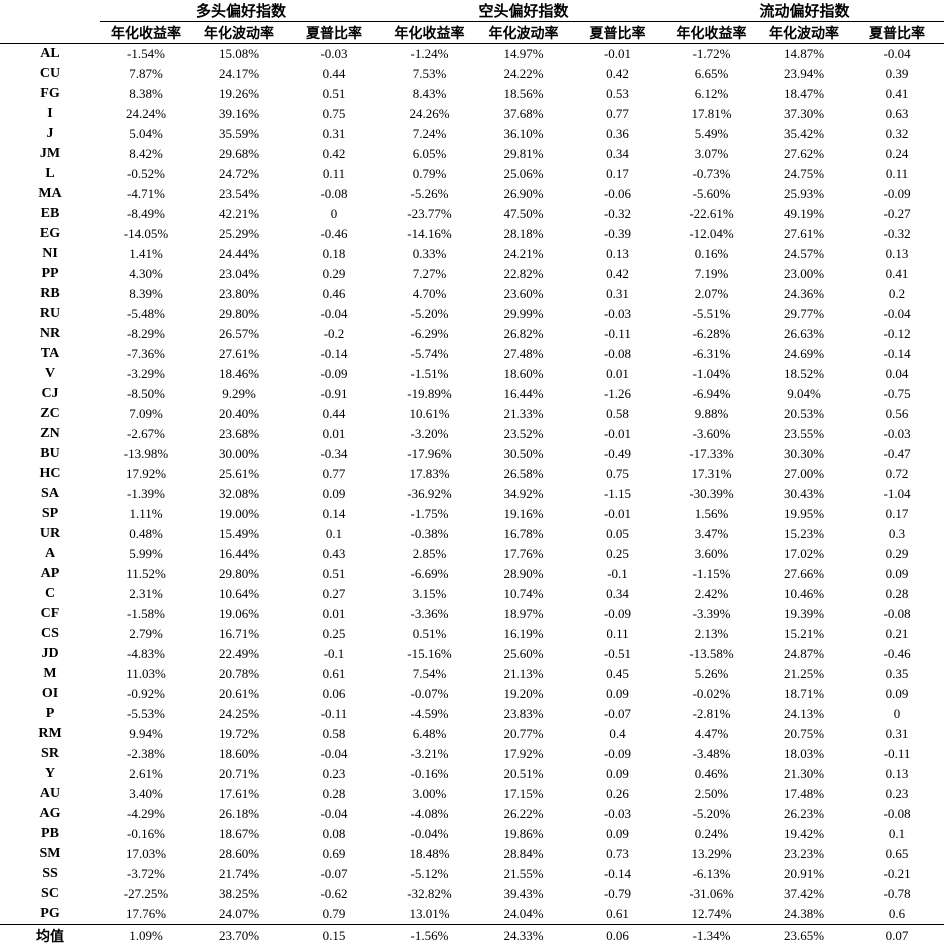 This screenshot has height=946, width=944. Describe the element at coordinates (239, 334) in the screenshot. I see `value-cell: 26.57%` at that location.